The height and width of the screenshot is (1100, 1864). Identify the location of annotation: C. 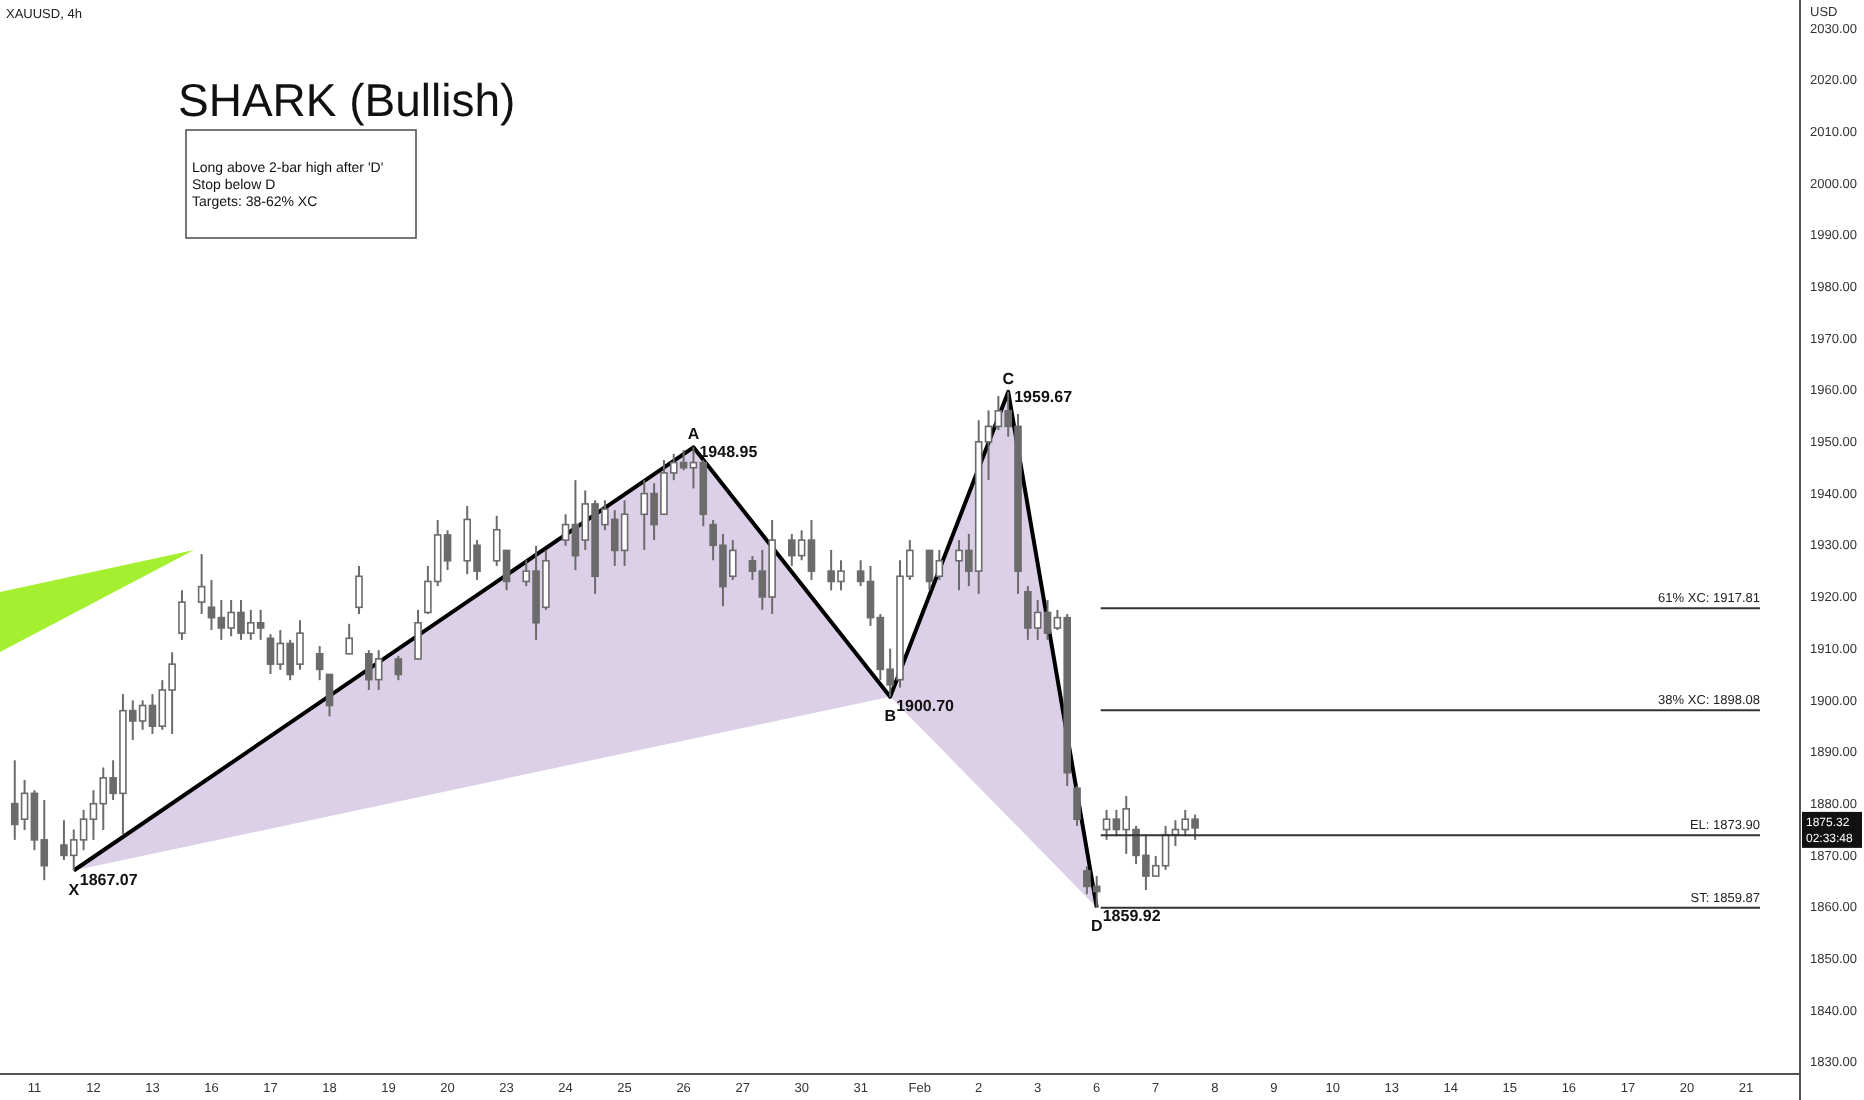
(1008, 378).